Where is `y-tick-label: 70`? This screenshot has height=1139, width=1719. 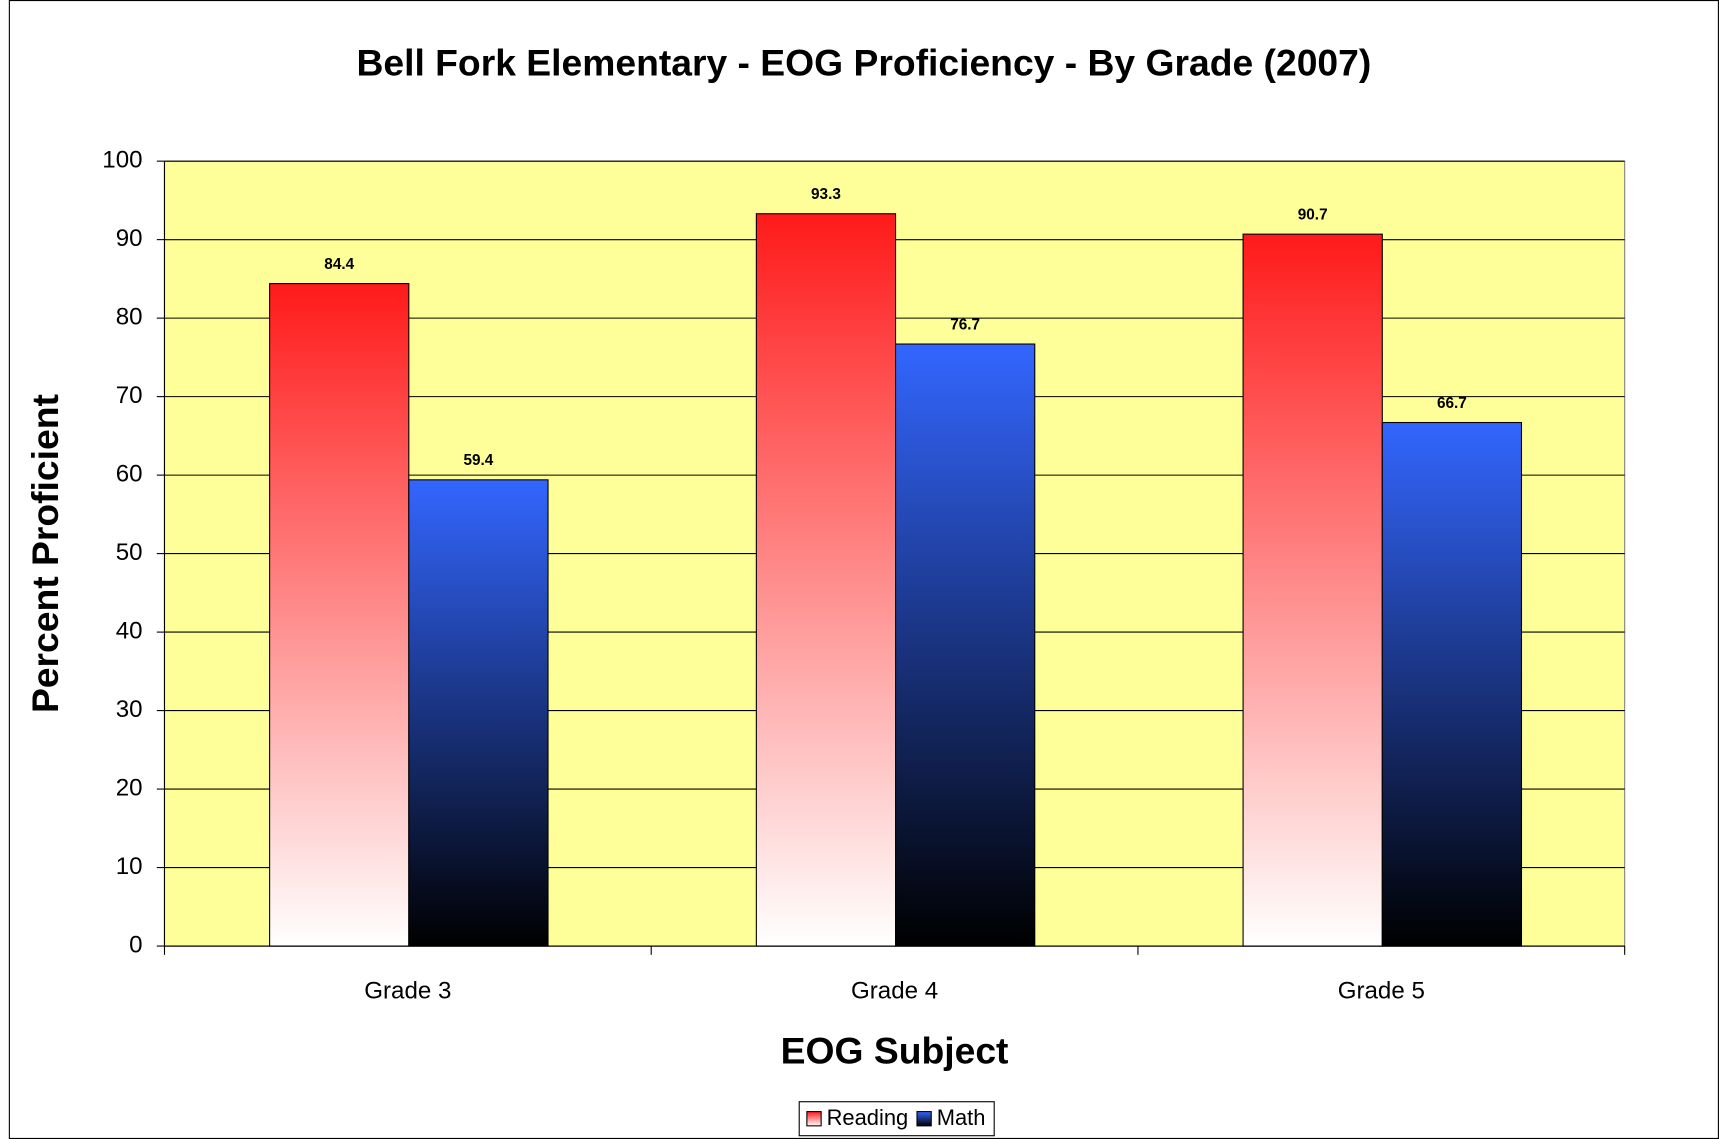 y-tick-label: 70 is located at coordinates (129, 395).